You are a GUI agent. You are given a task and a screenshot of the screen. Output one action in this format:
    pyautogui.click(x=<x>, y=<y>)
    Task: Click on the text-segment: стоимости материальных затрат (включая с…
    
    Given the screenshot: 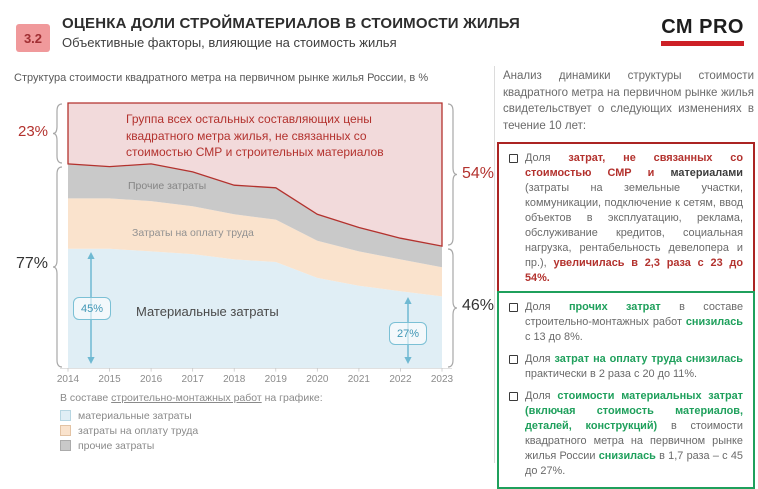 What is the action you would take?
    pyautogui.click(x=634, y=411)
    